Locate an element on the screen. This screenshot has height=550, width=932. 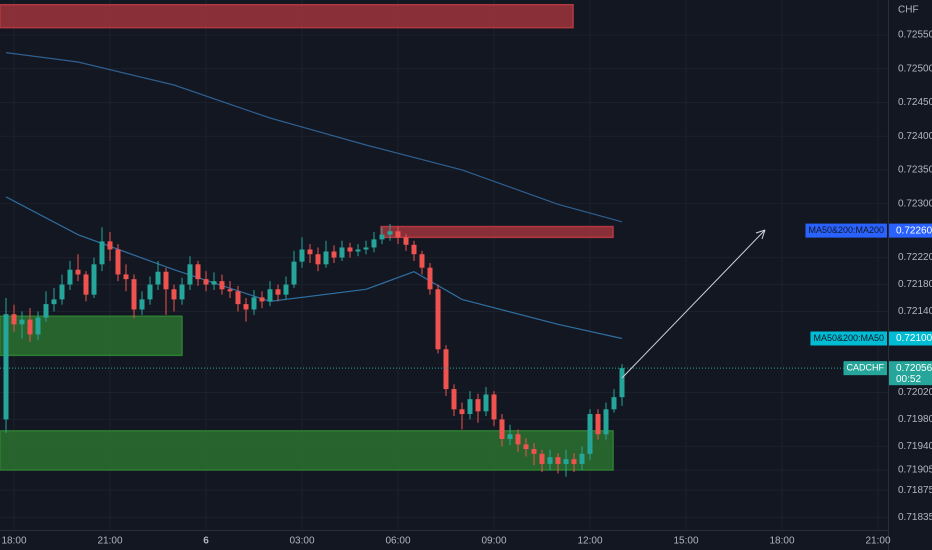
y-tick-label: 0.71875 is located at coordinates (915, 490).